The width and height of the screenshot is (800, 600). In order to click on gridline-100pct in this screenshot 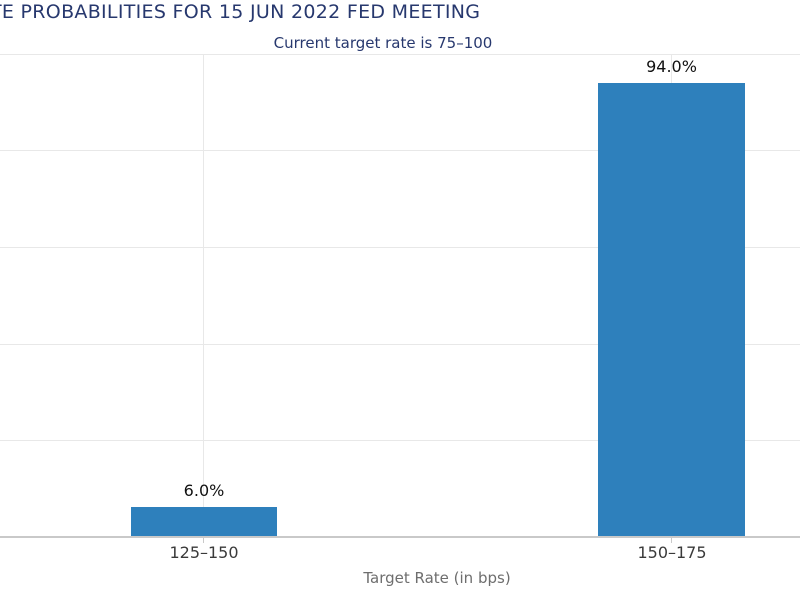, I will do `click(400, 54)`.